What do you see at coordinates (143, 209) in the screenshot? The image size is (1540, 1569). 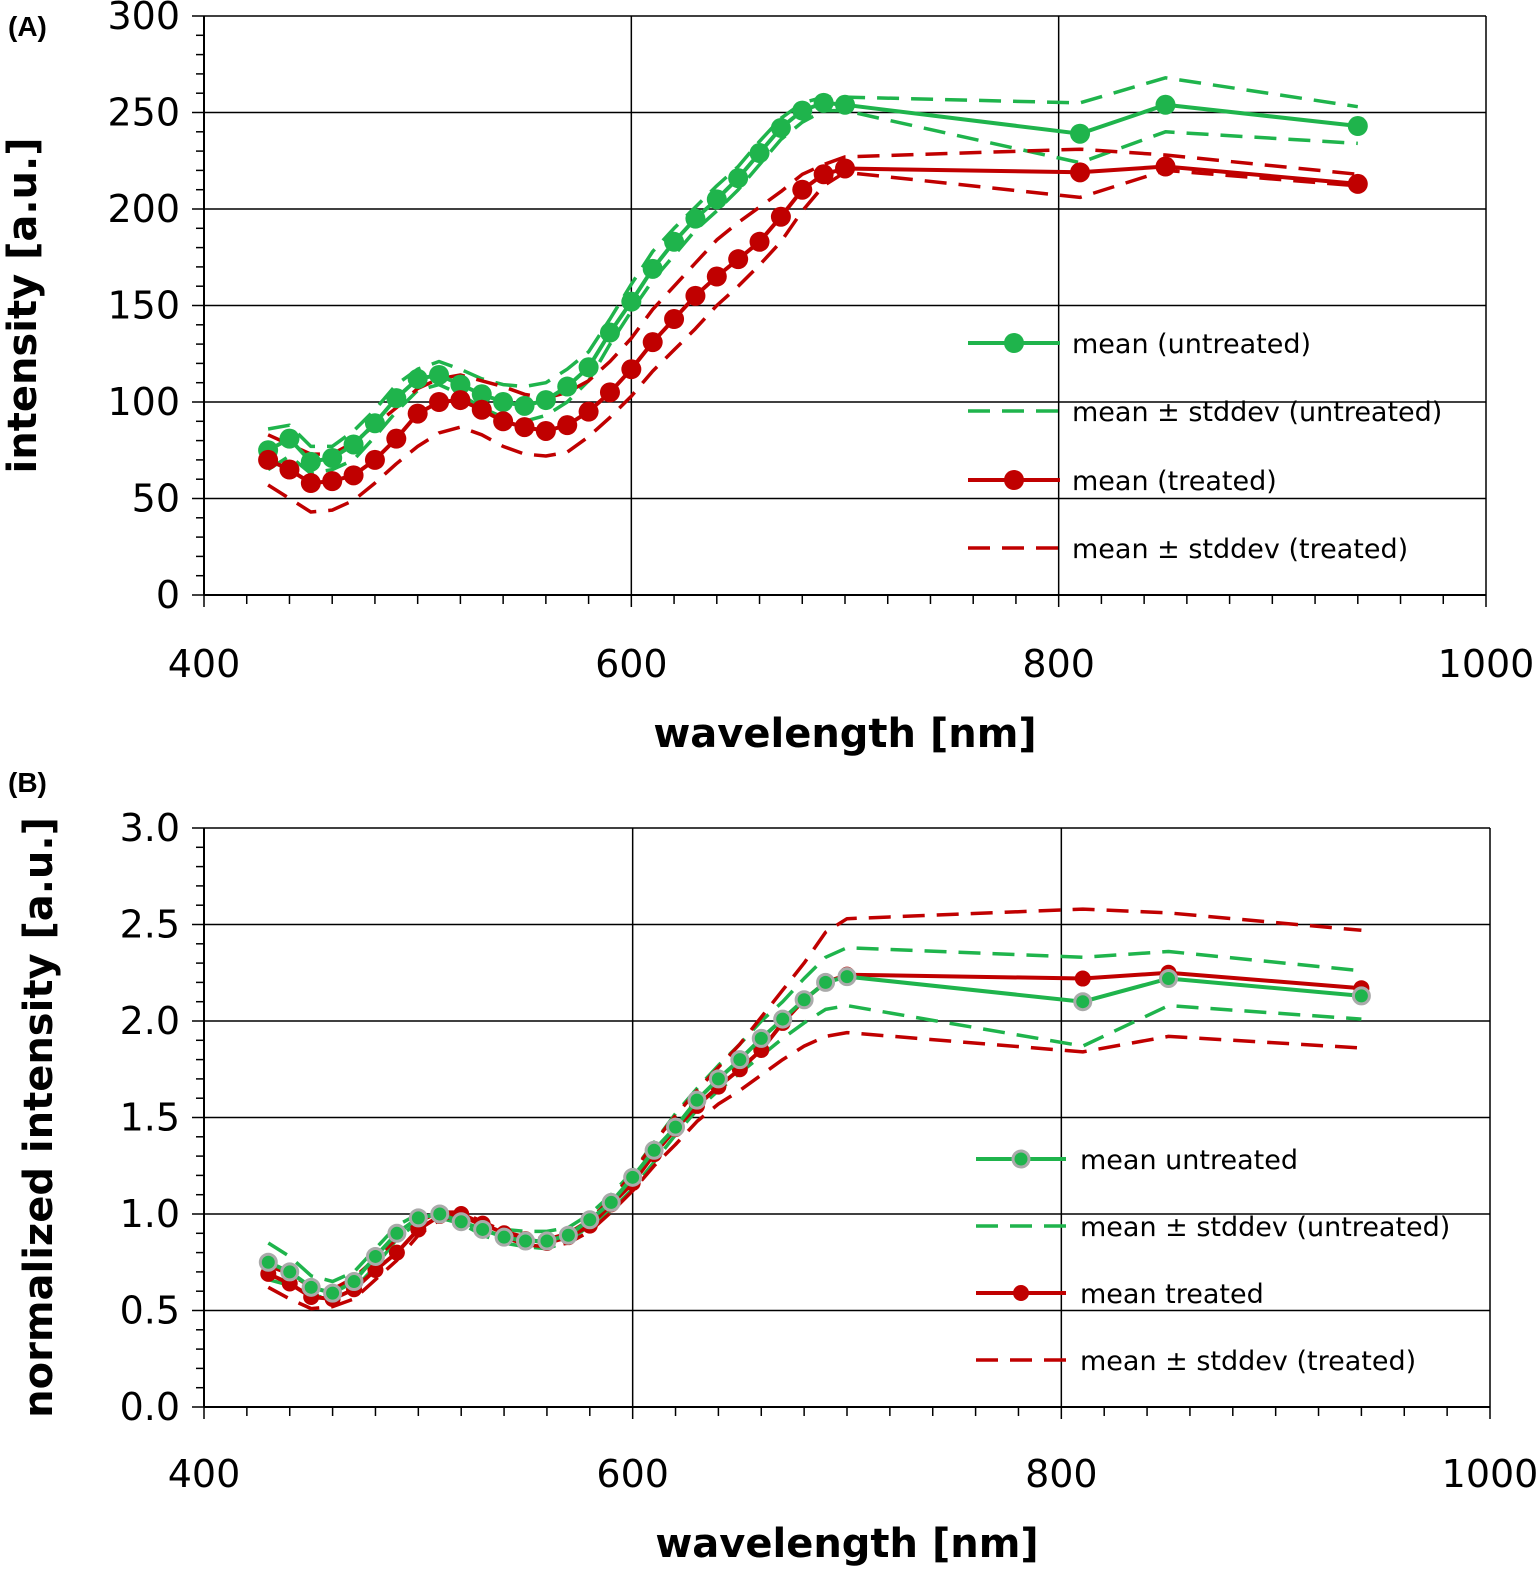 I see `y-tick-label: 200` at bounding box center [143, 209].